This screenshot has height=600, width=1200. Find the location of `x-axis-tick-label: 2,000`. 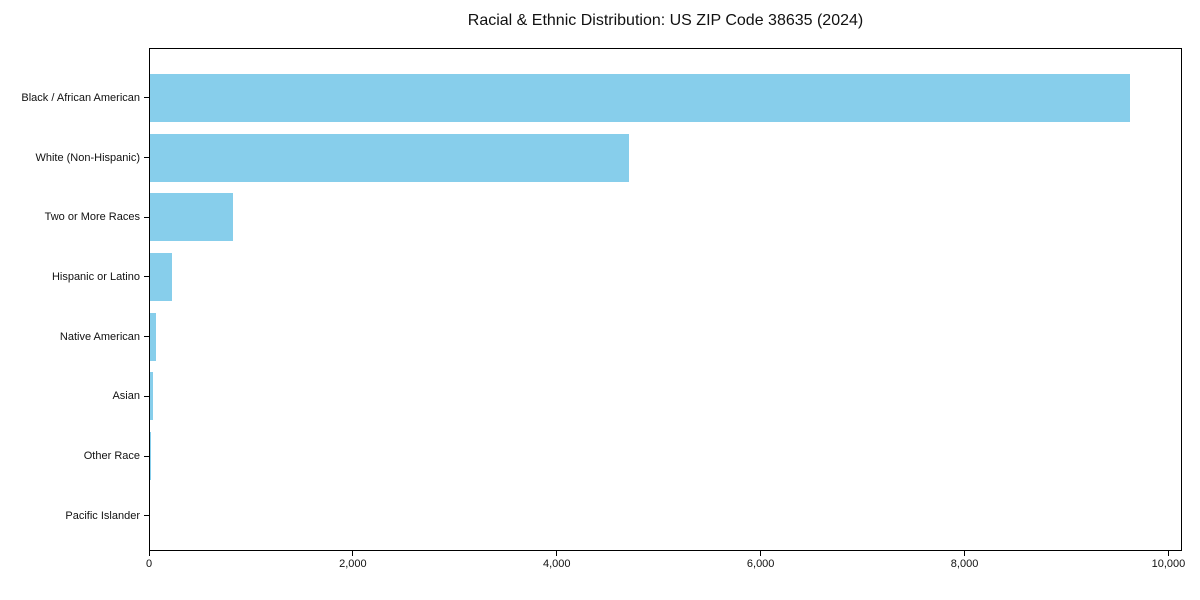

x-axis-tick-label: 2,000 is located at coordinates (353, 564).